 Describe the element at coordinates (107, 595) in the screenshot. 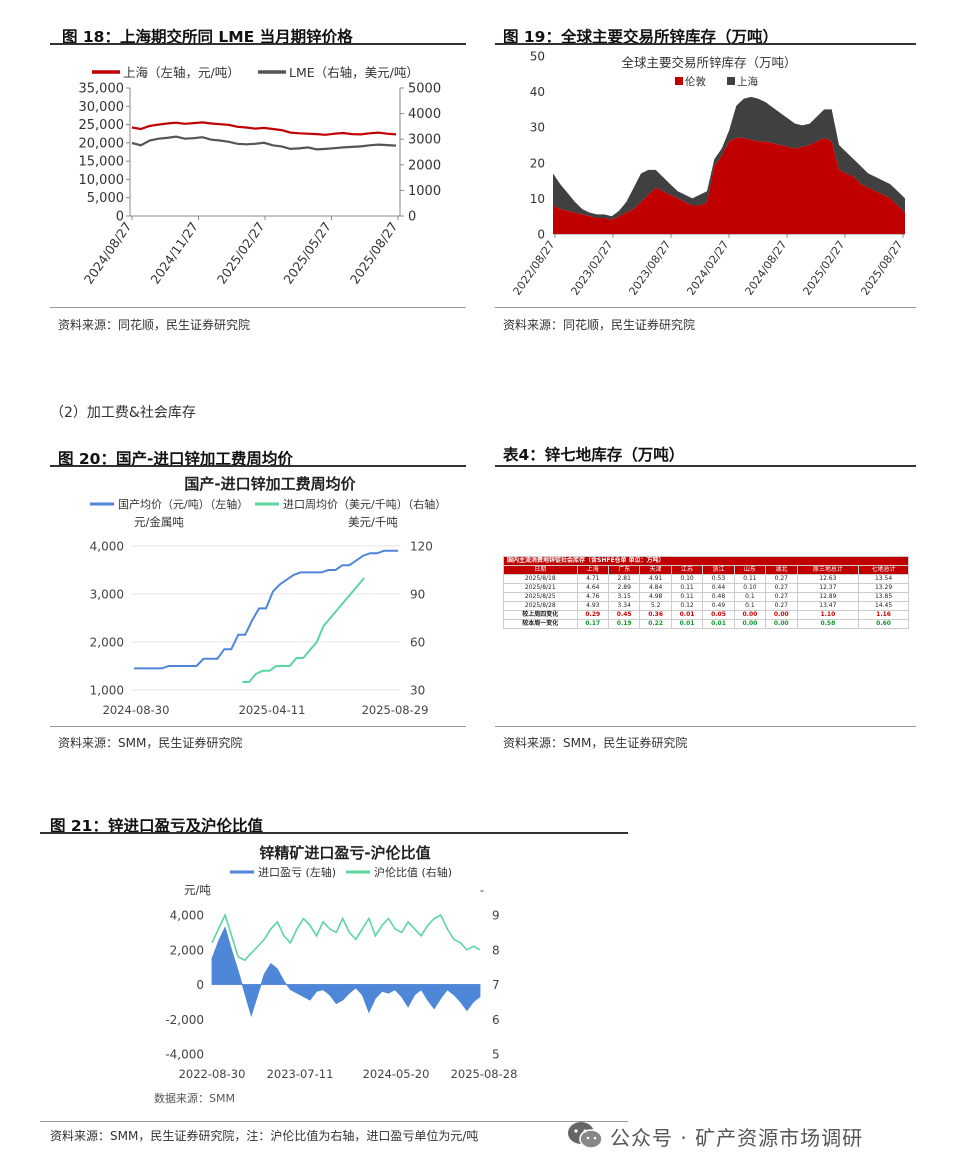

I see `fig20-left-tick-label: 3,000` at that location.